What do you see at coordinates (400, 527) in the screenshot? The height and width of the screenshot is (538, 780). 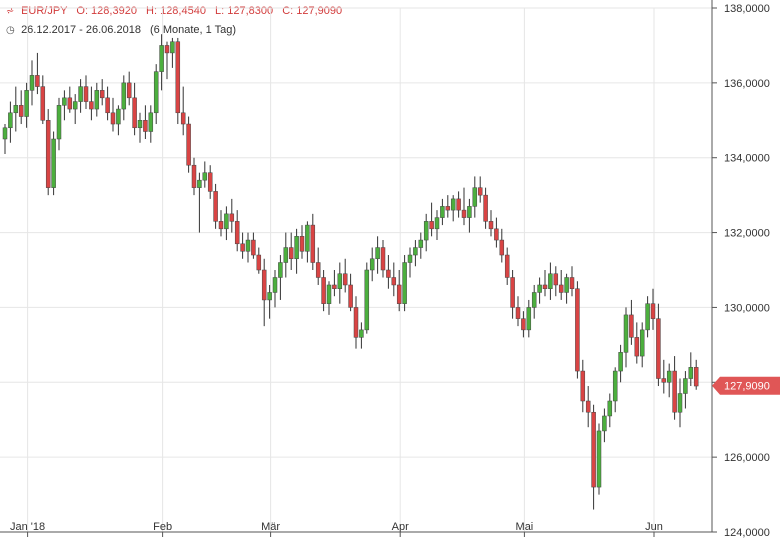 I see `x-tick-label: Apr` at bounding box center [400, 527].